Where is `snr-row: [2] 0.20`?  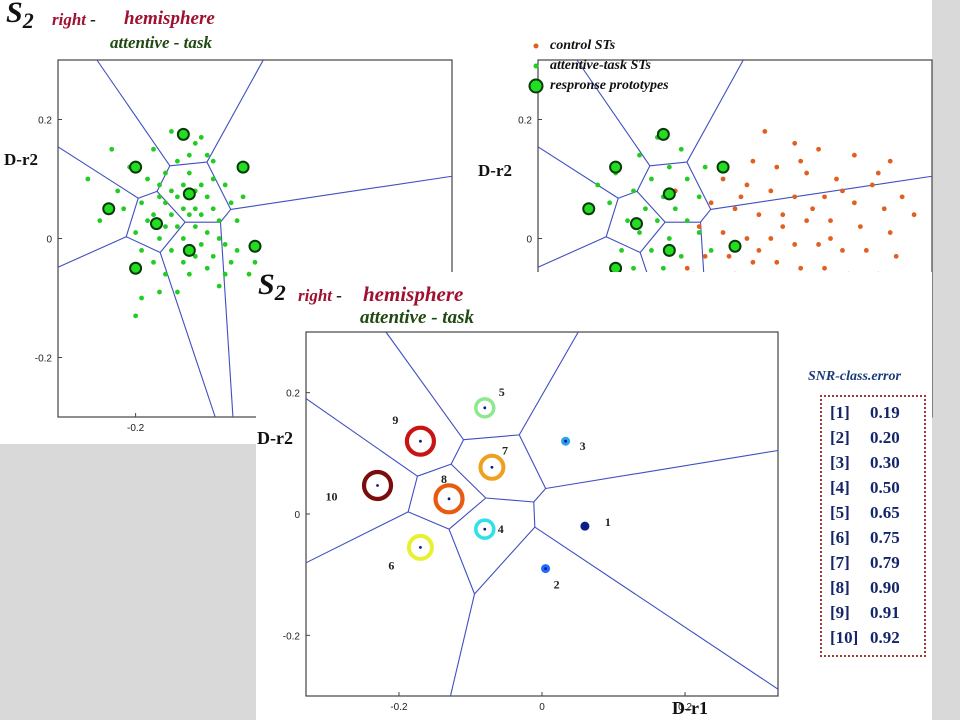 snr-row: [2] 0.20 is located at coordinates (865, 437).